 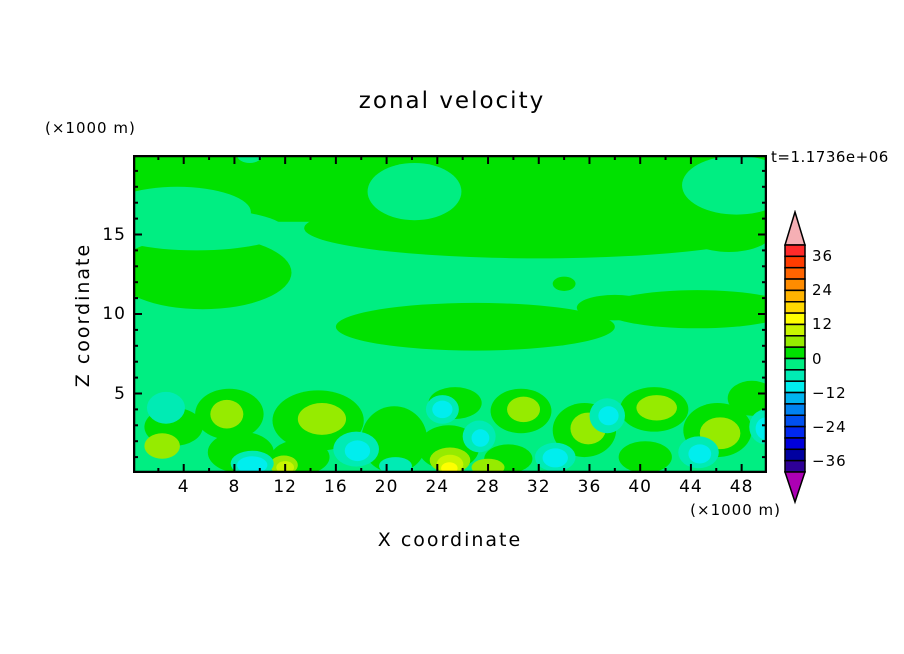 What do you see at coordinates (640, 487) in the screenshot?
I see `x-tick-label: 40` at bounding box center [640, 487].